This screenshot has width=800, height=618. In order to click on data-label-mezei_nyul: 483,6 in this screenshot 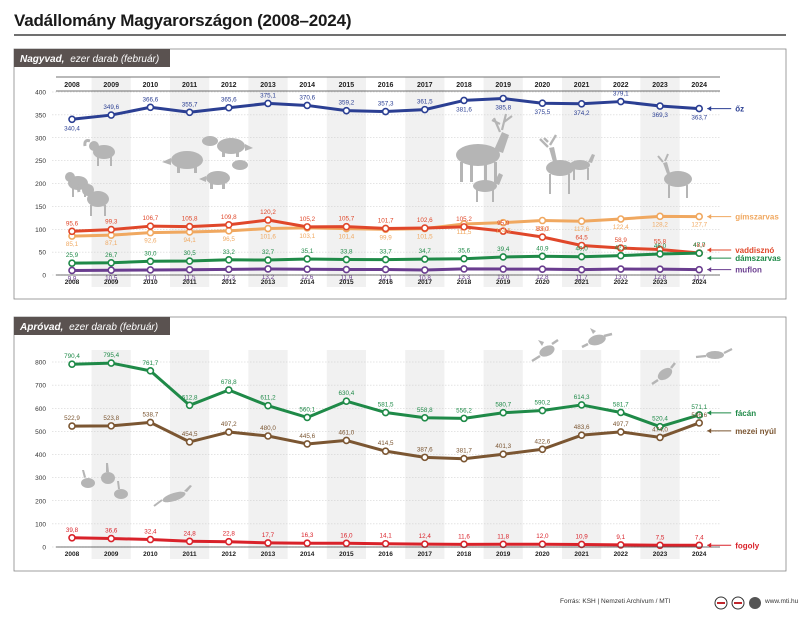, I will do `click(582, 427)`.